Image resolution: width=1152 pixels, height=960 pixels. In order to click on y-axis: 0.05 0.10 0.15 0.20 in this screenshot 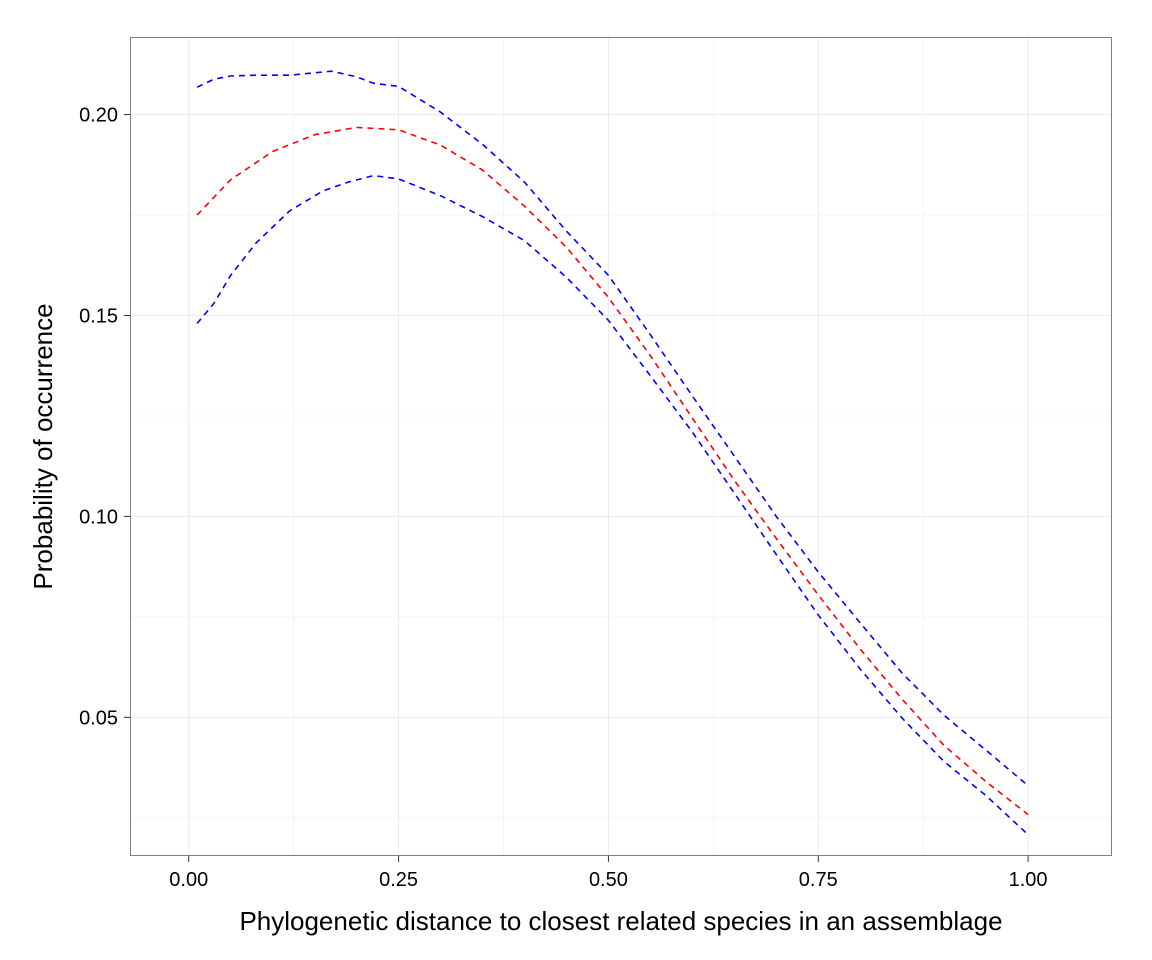, I will do `click(104, 417)`.